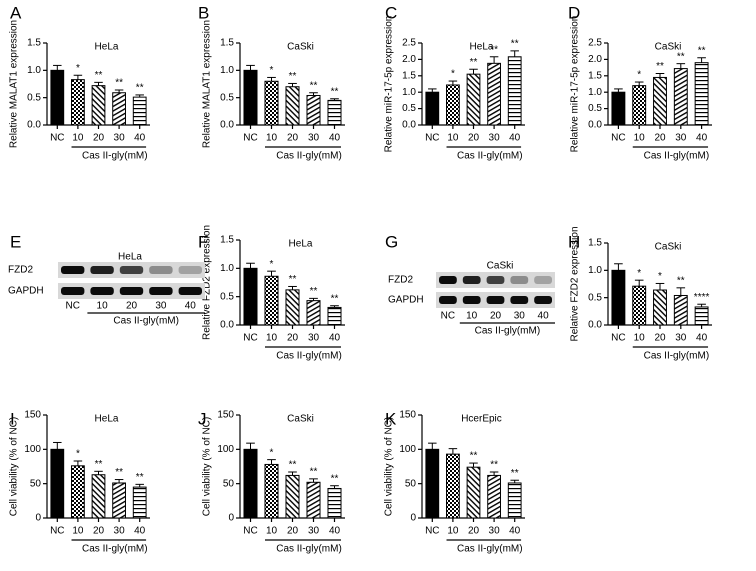  What do you see at coordinates (391, 241) in the screenshot?
I see `panel-label: G` at bounding box center [391, 241].